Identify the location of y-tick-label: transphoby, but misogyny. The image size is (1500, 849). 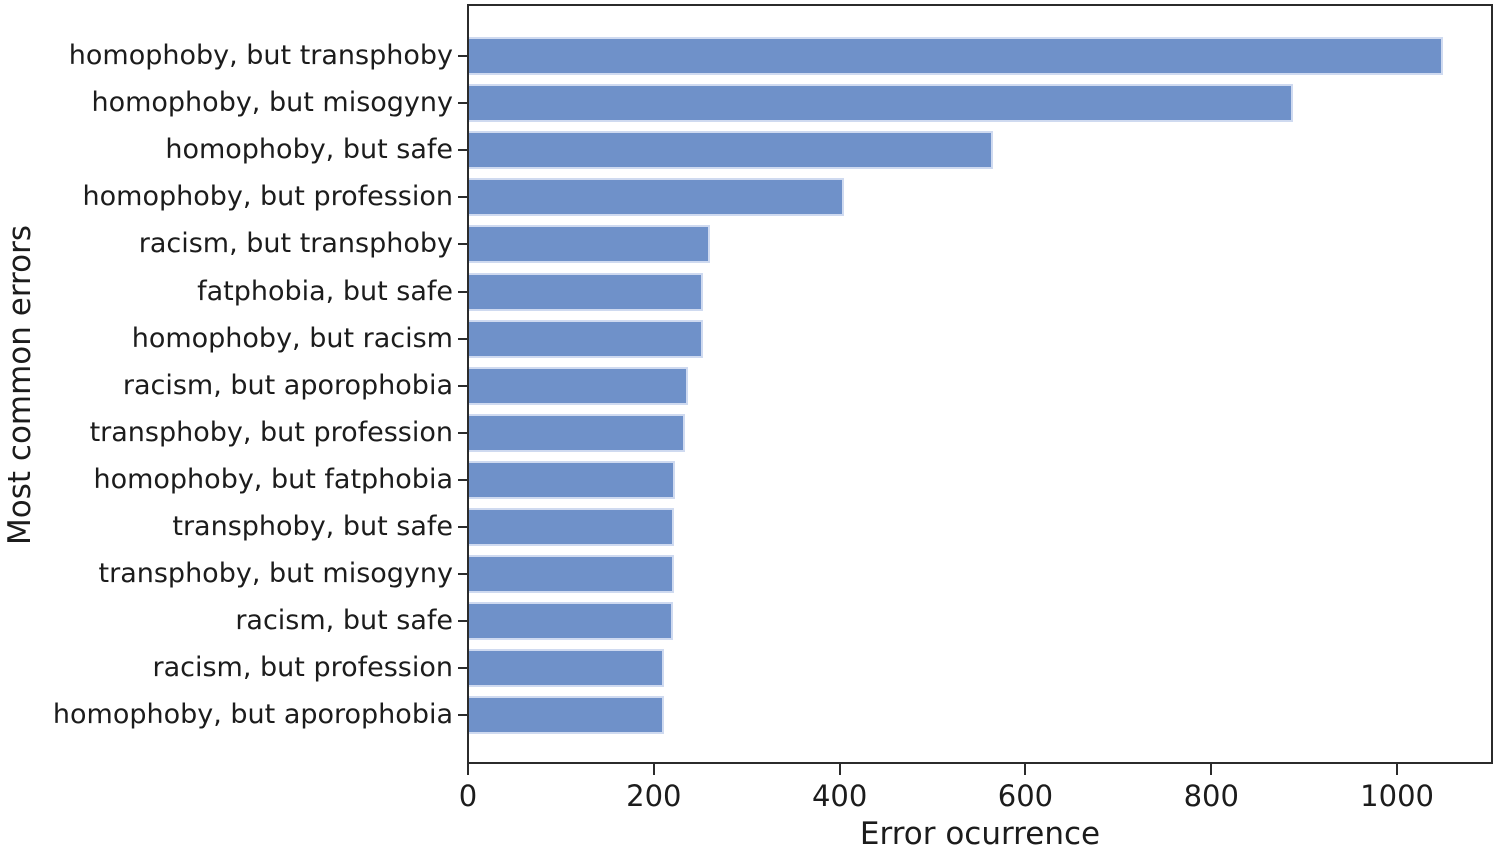
(275, 574).